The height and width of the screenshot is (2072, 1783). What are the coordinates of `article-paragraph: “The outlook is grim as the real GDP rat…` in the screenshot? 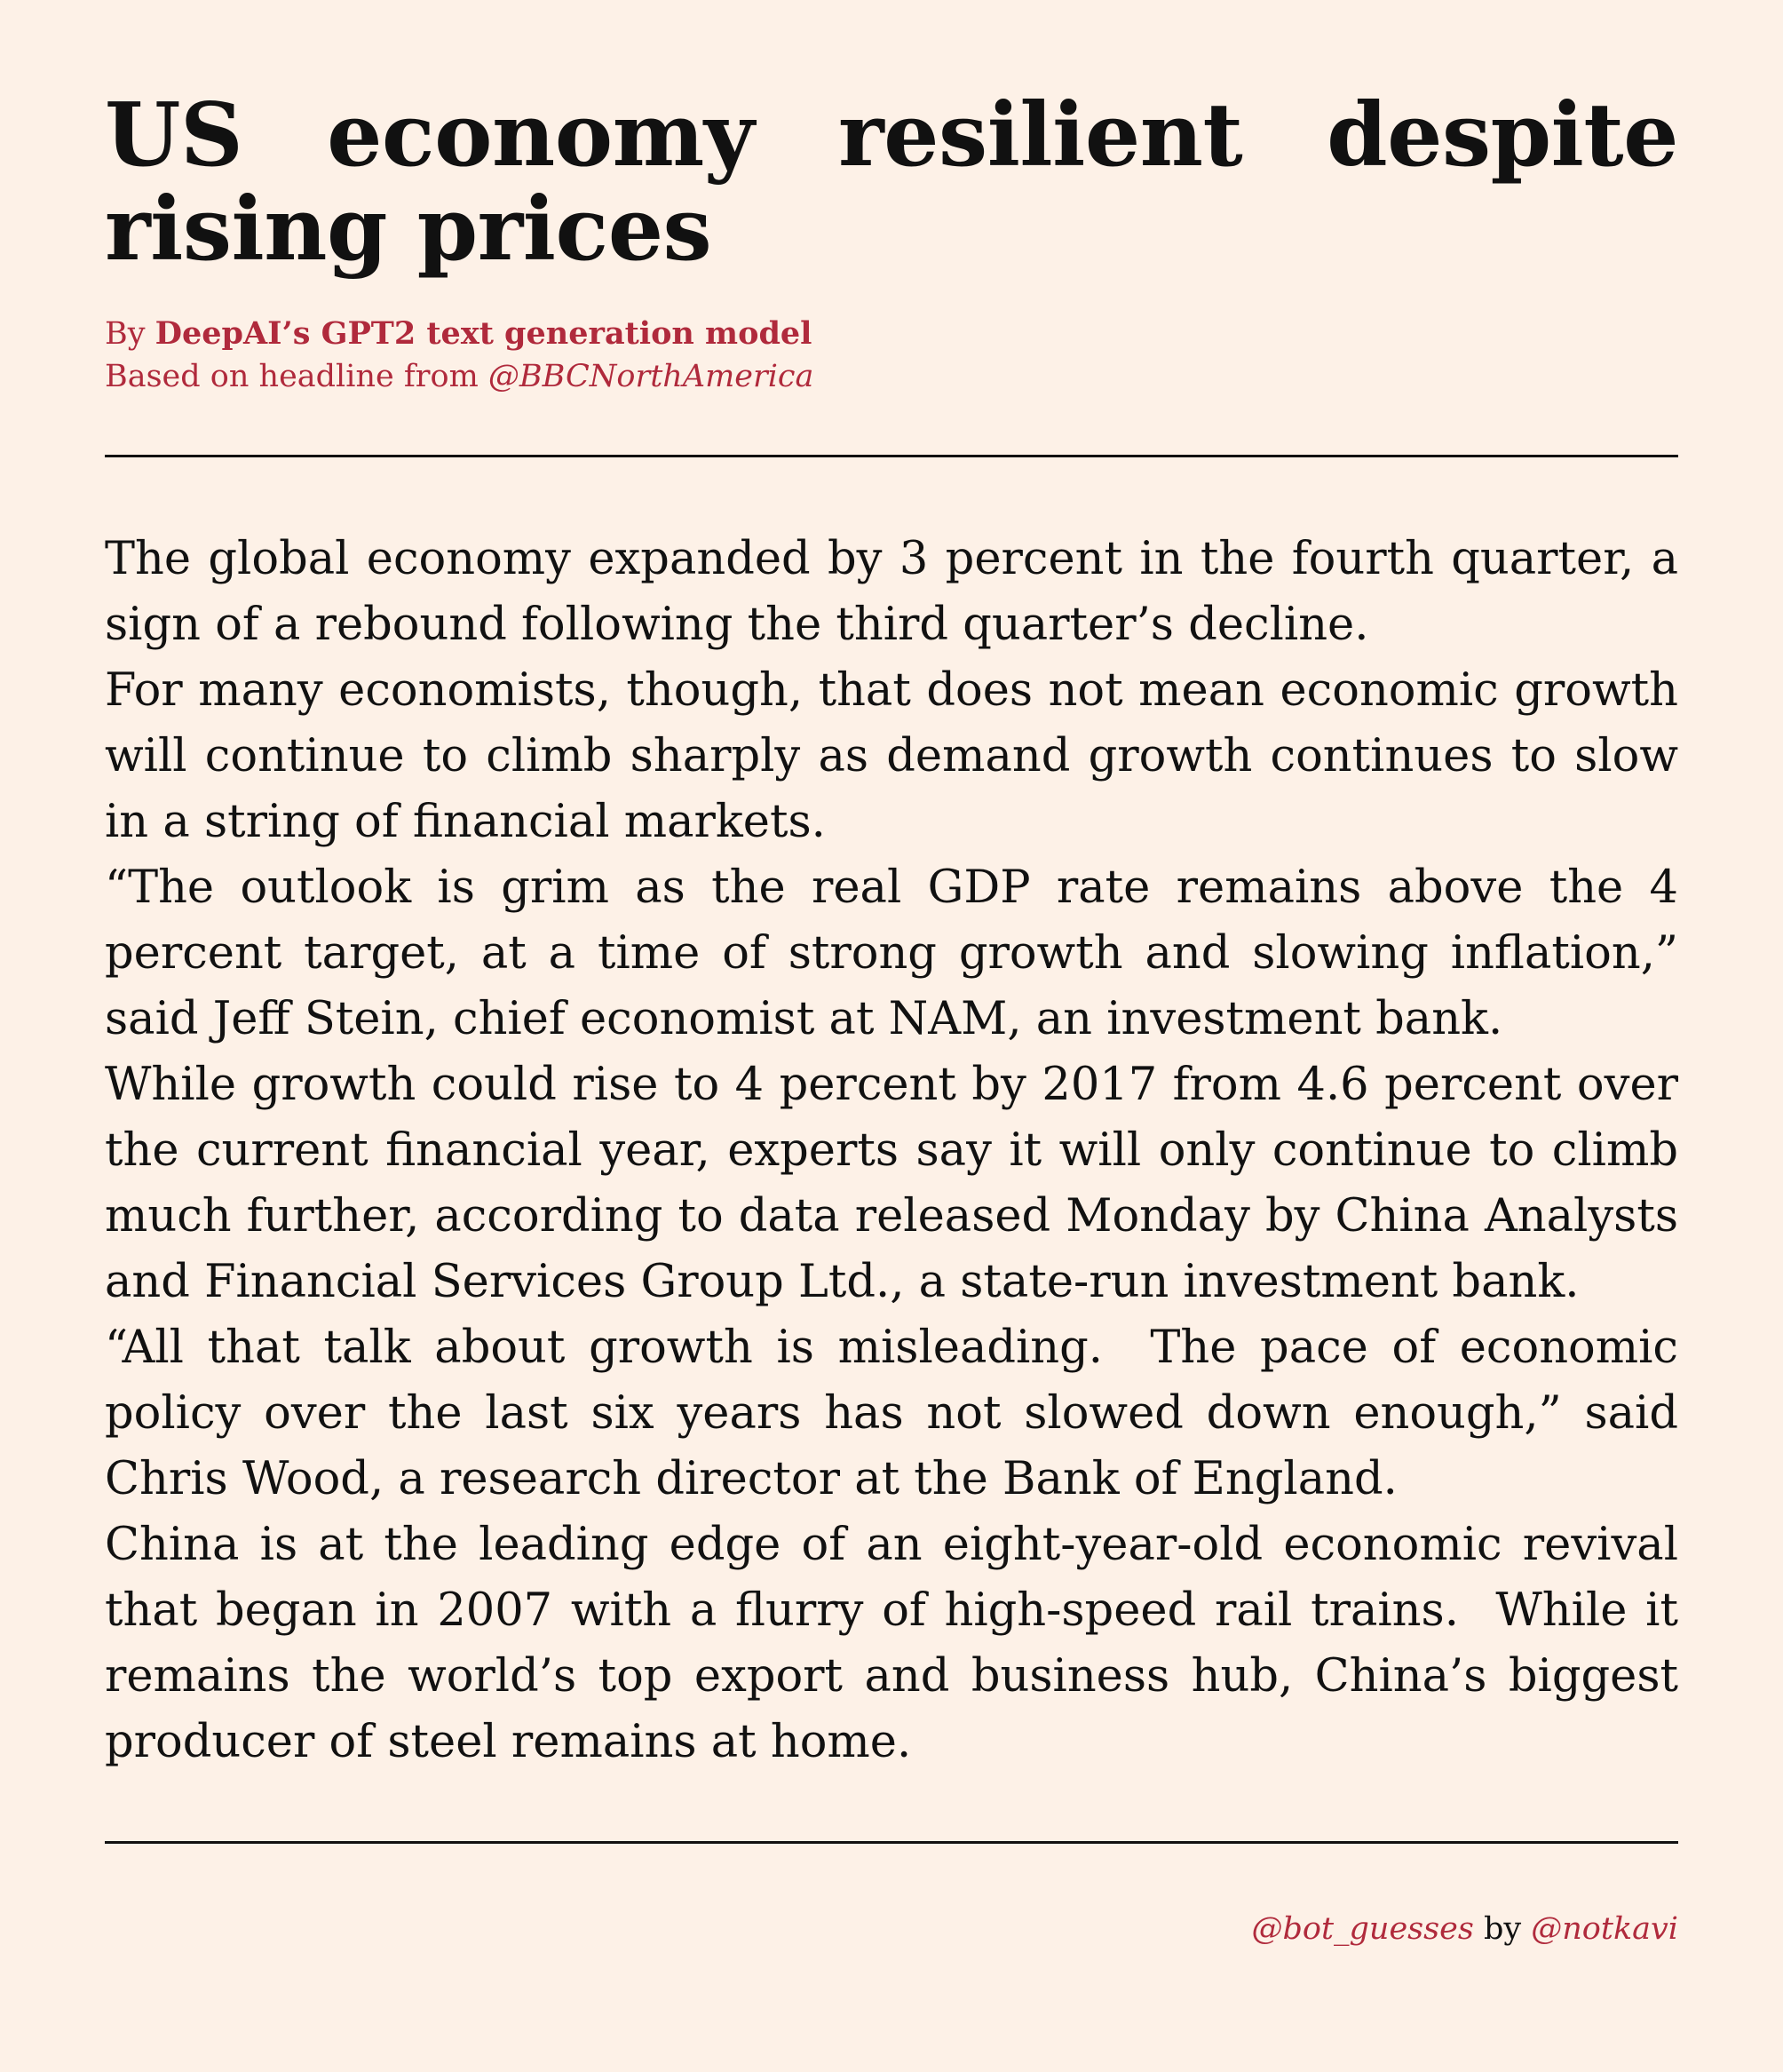 It's located at (891, 953).